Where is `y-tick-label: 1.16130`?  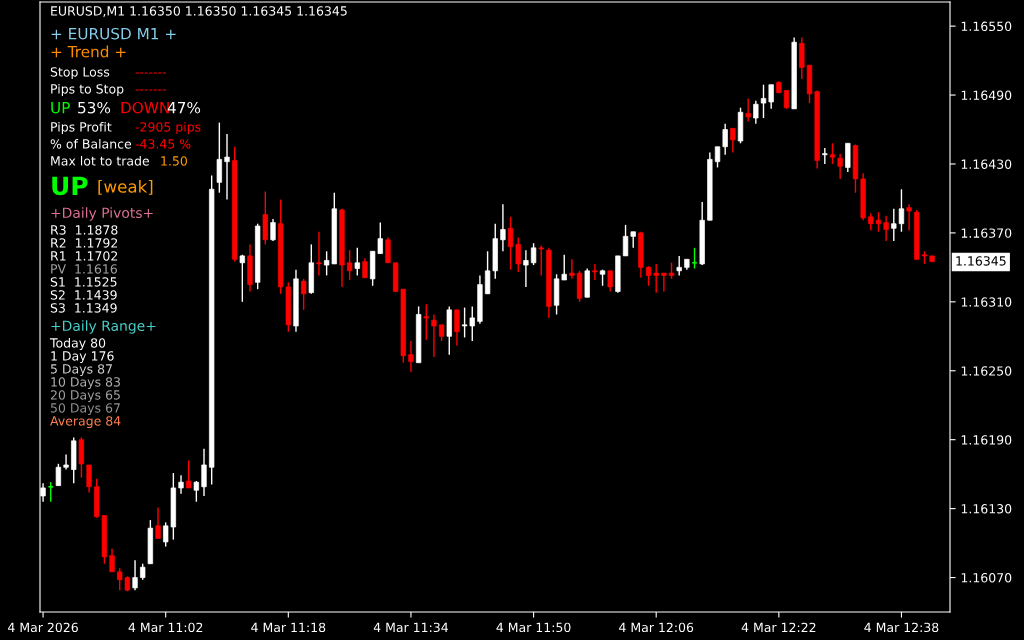 y-tick-label: 1.16130 is located at coordinates (986, 509).